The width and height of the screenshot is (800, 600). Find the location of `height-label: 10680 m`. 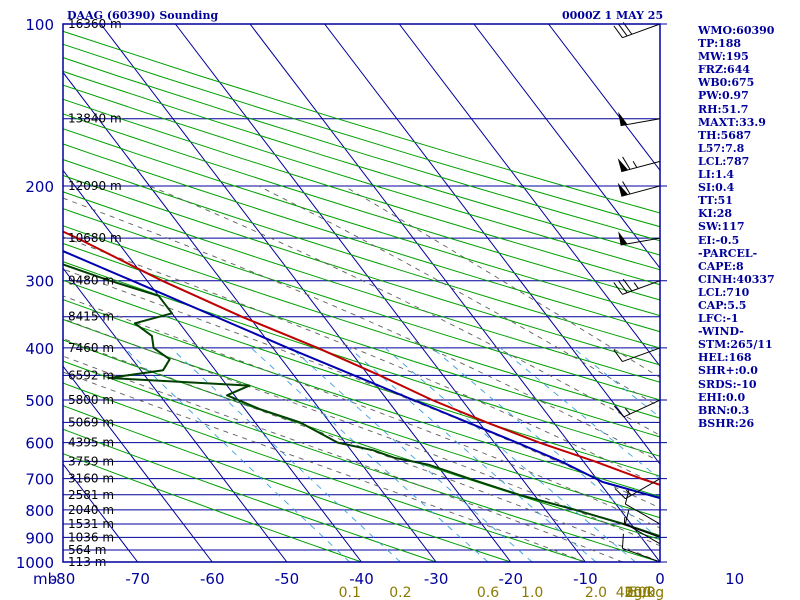

height-label: 10680 m is located at coordinates (95, 238).